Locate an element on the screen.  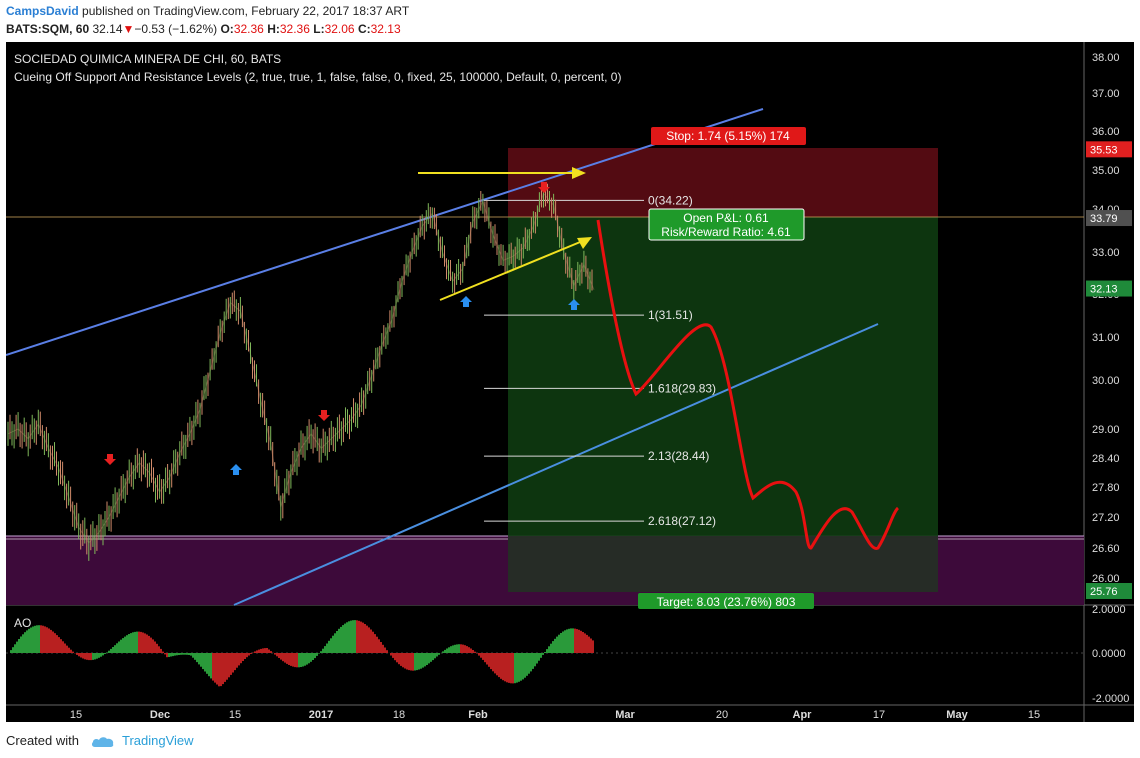
y-tick-label: 27.80 is located at coordinates (1106, 488).